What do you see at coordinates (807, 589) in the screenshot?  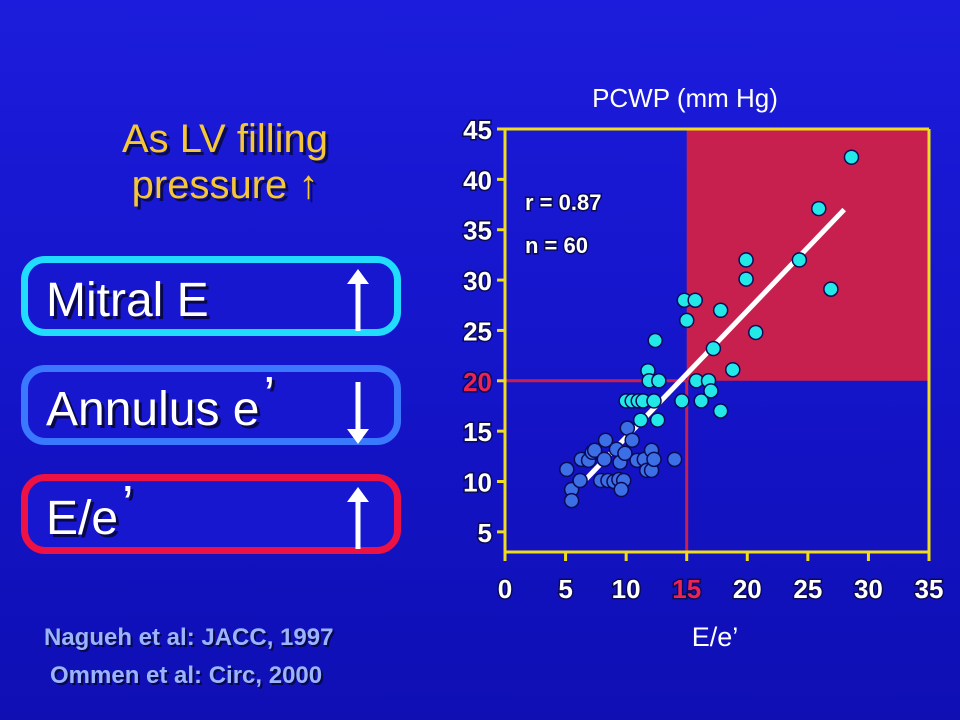 I see `x-tick-label: 25` at bounding box center [807, 589].